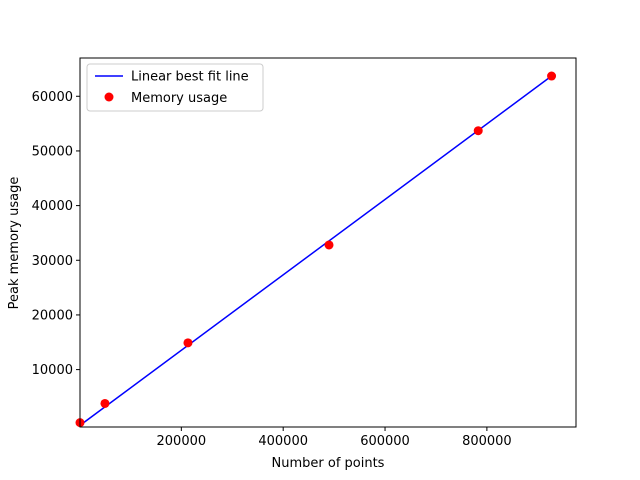  I want to click on legend-label-line: Linear best fit line, so click(190, 77).